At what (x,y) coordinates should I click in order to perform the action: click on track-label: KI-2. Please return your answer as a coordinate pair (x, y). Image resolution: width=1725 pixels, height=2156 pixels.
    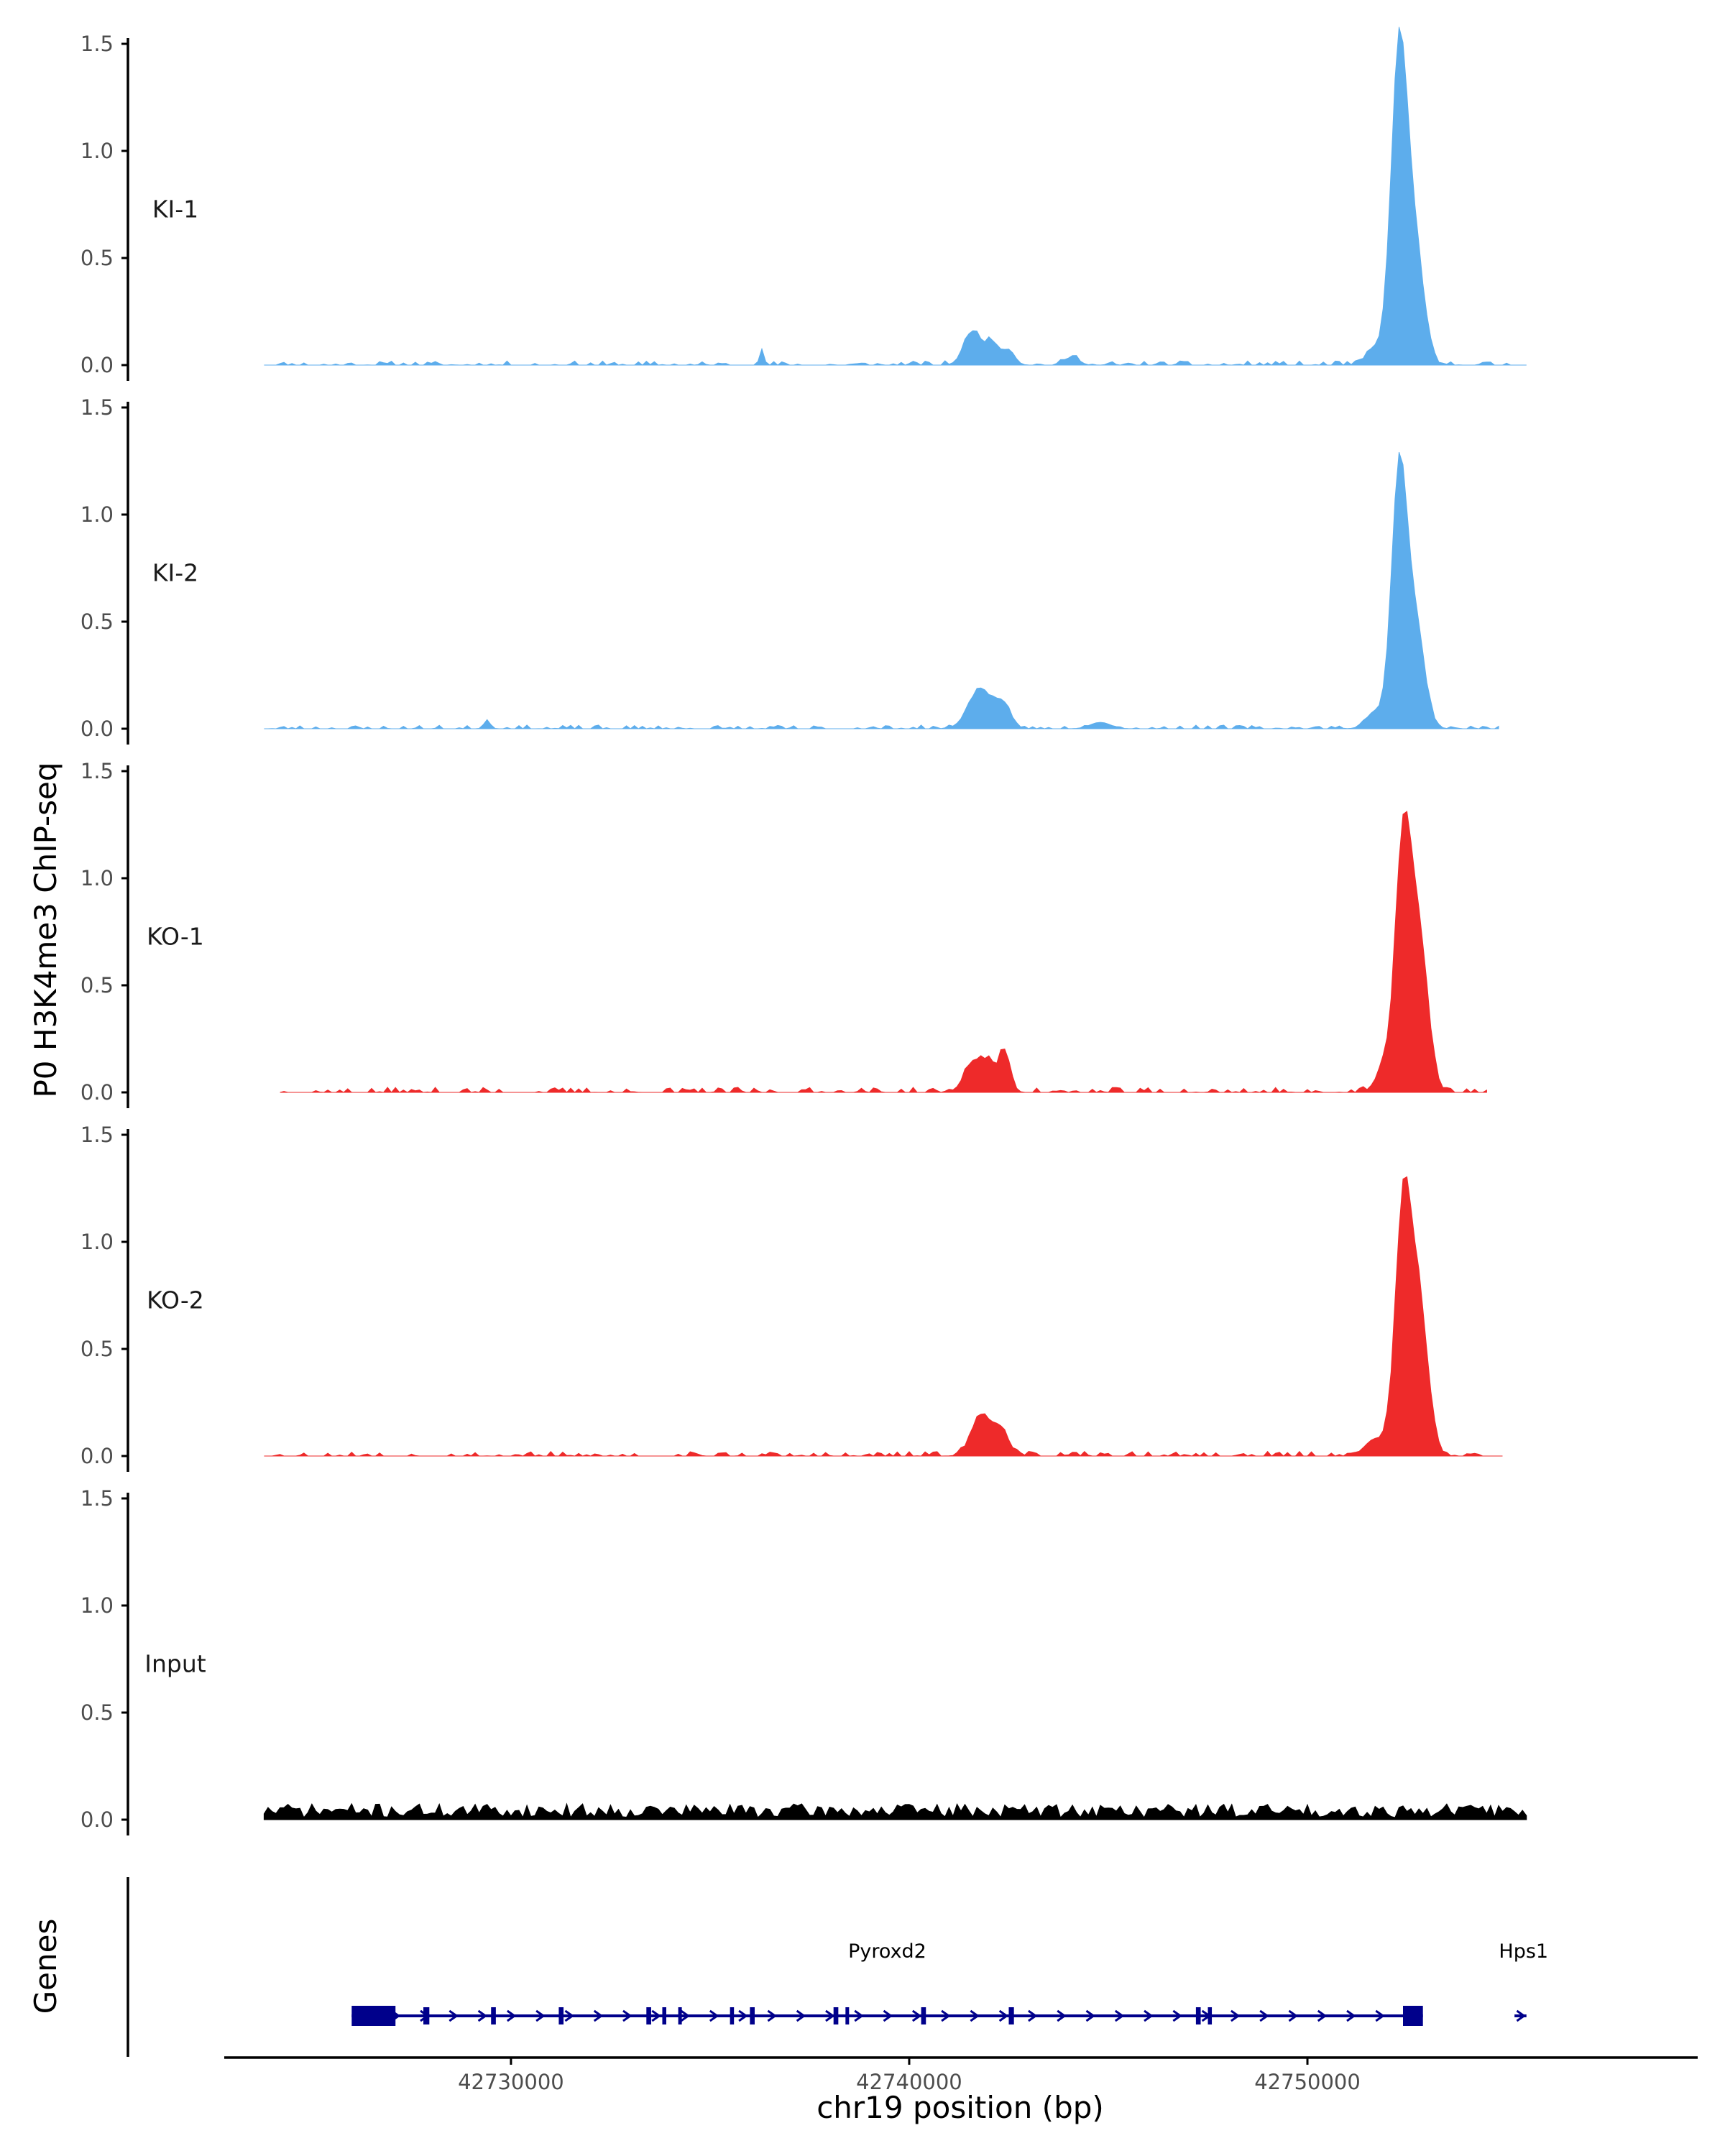
    Looking at the image, I should click on (175, 572).